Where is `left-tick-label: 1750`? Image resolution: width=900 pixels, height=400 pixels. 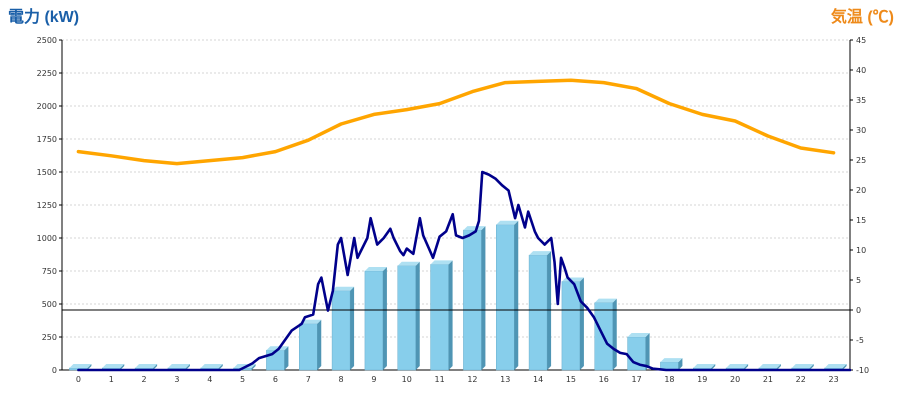
left-tick-label: 1750 is located at coordinates (47, 139).